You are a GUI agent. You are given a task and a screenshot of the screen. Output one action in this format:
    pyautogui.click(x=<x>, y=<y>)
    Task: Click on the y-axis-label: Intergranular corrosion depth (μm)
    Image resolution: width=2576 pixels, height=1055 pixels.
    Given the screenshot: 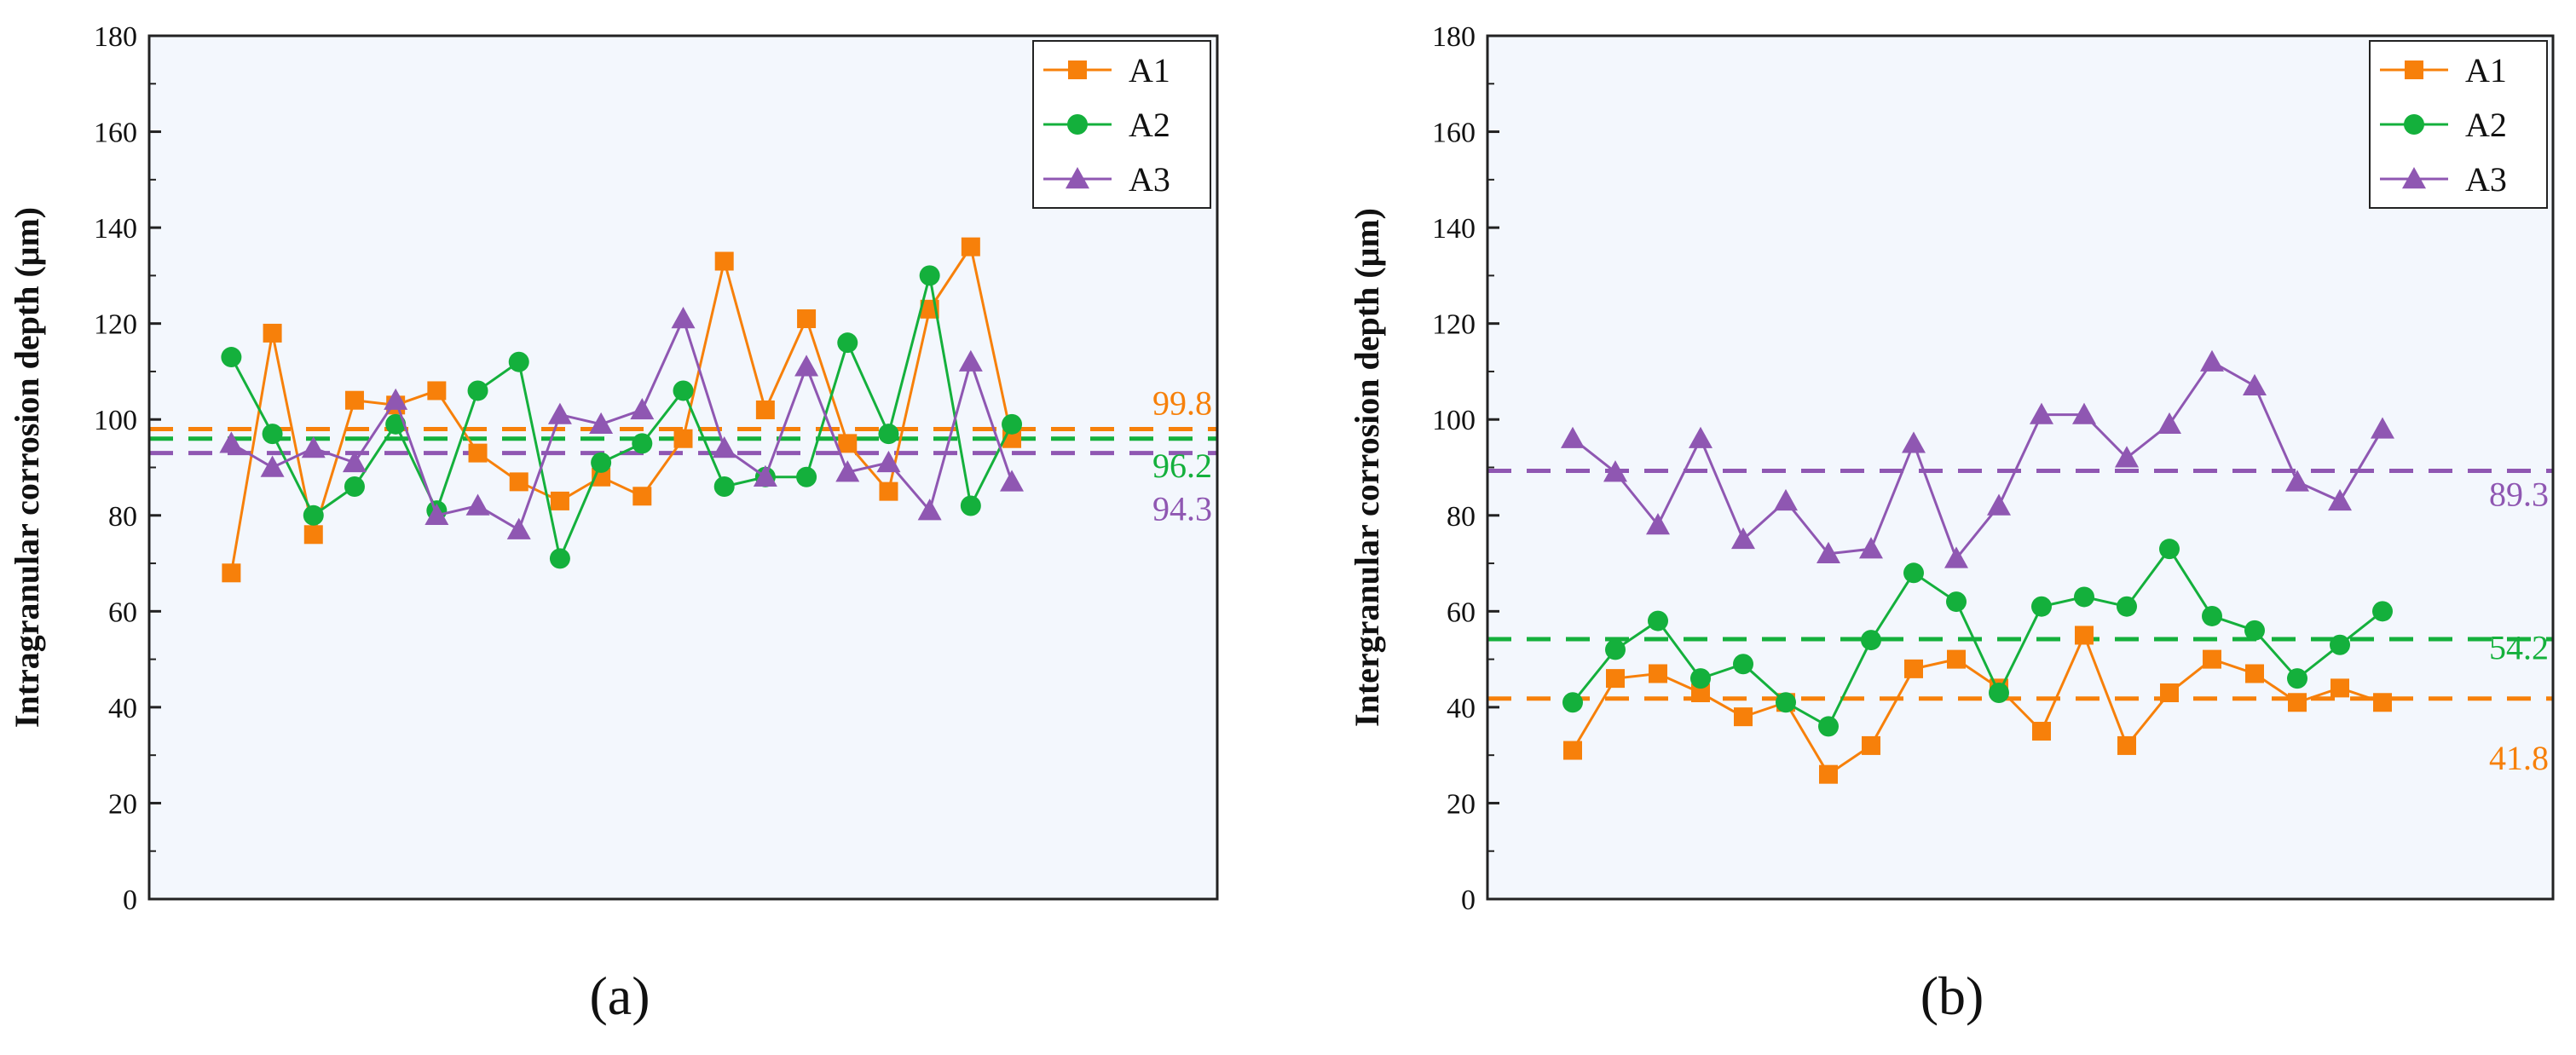 What is the action you would take?
    pyautogui.click(x=1367, y=467)
    